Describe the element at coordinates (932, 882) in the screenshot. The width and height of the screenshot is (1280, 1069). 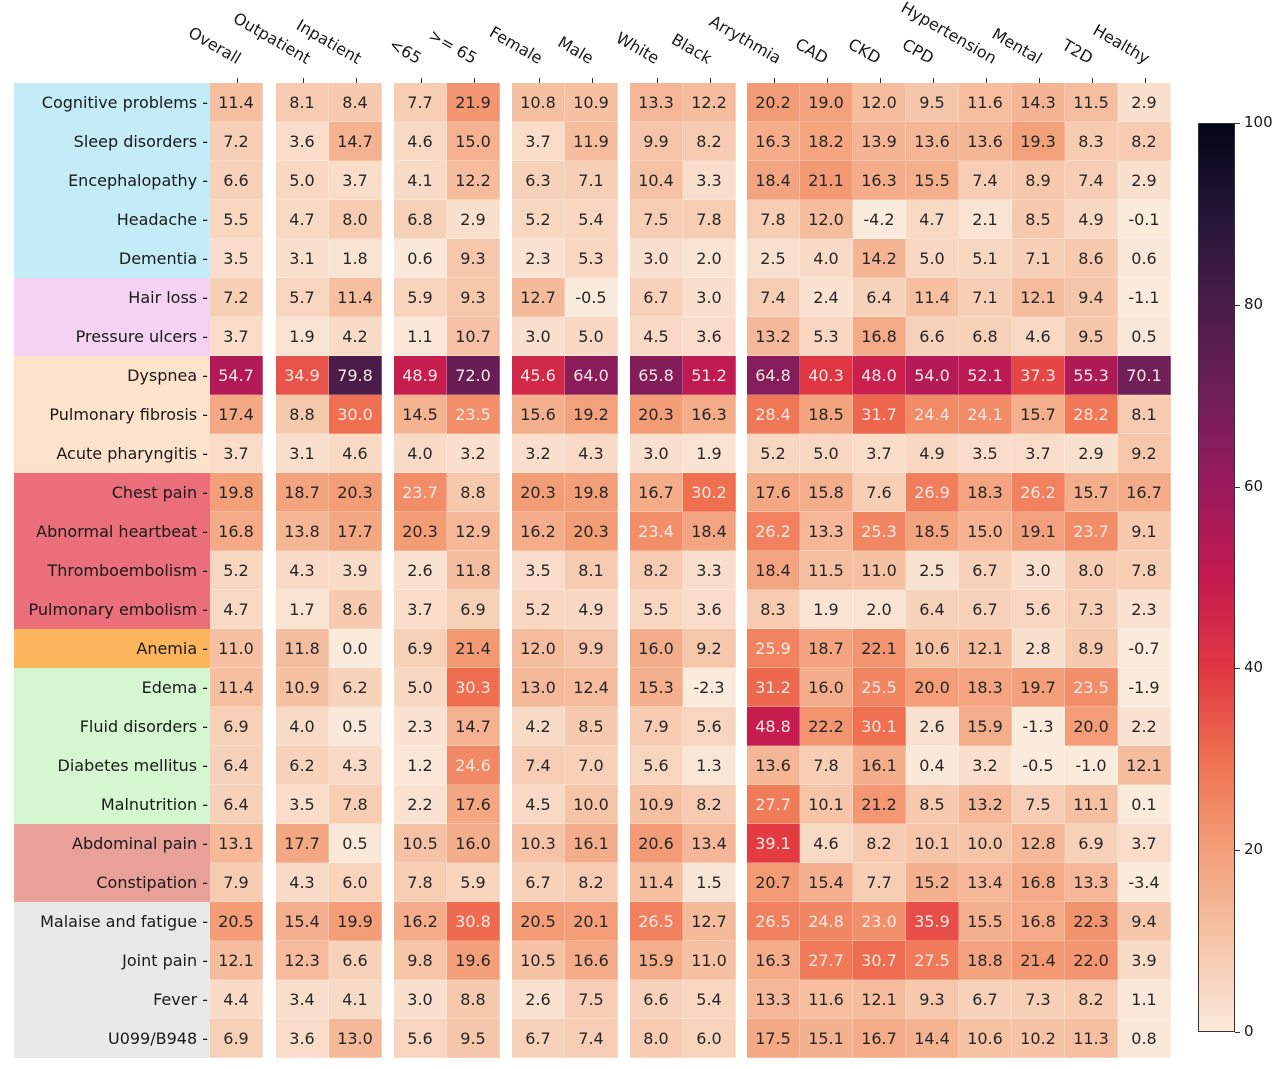
I see `heatmap-cell: 15.2` at that location.